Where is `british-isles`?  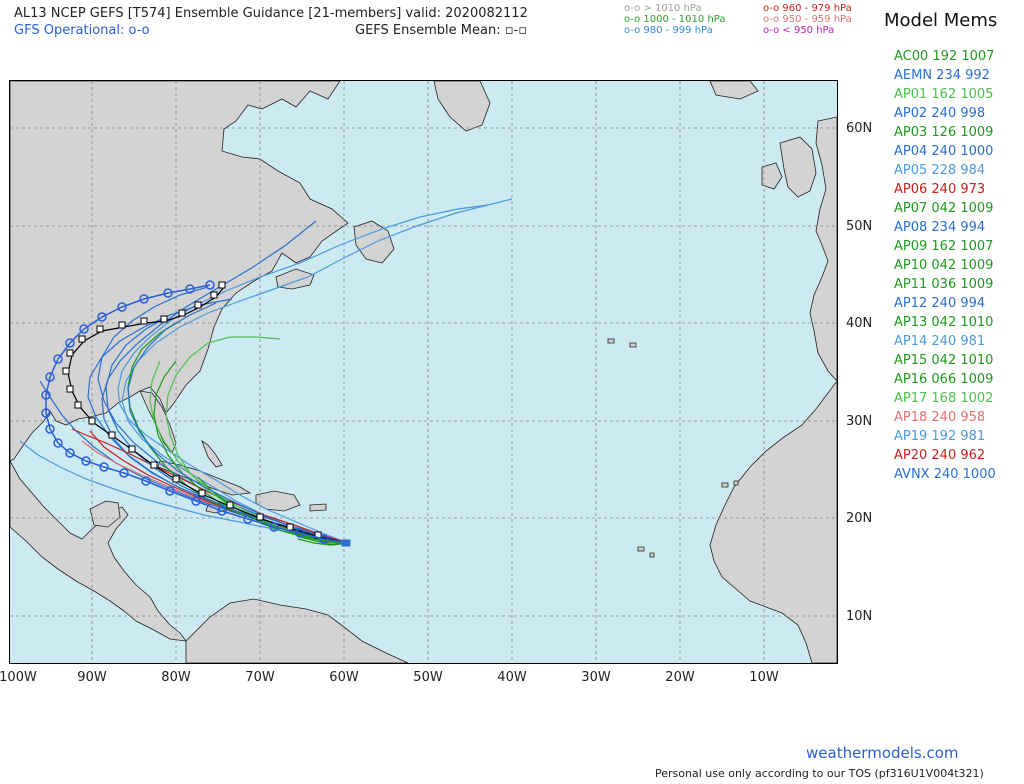 british-isles is located at coordinates (798, 167).